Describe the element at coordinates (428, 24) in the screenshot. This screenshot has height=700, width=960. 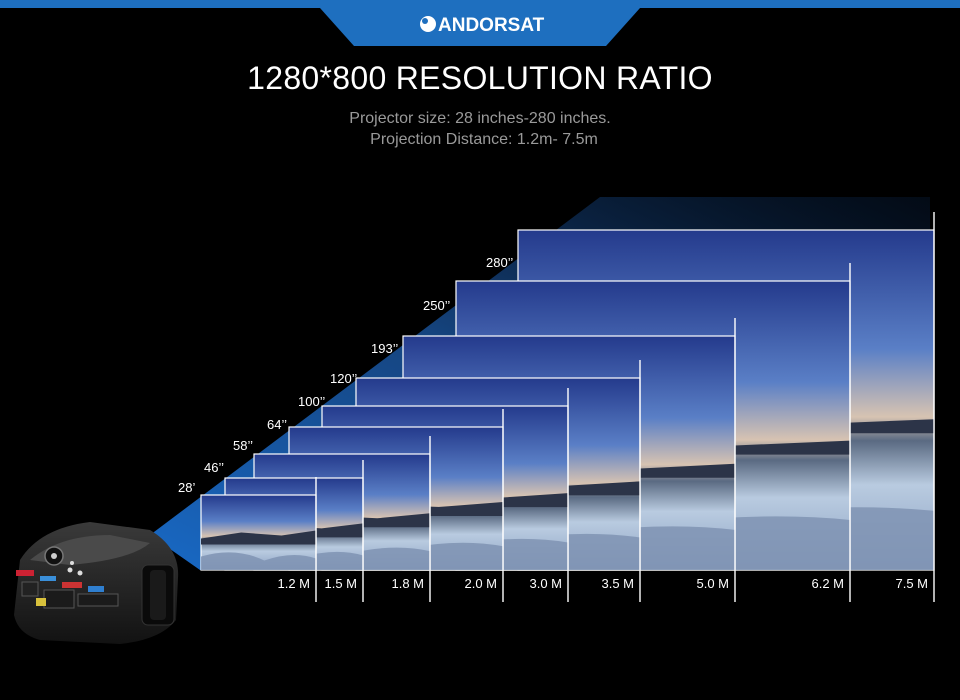
I see `satellite-dish-icon` at that location.